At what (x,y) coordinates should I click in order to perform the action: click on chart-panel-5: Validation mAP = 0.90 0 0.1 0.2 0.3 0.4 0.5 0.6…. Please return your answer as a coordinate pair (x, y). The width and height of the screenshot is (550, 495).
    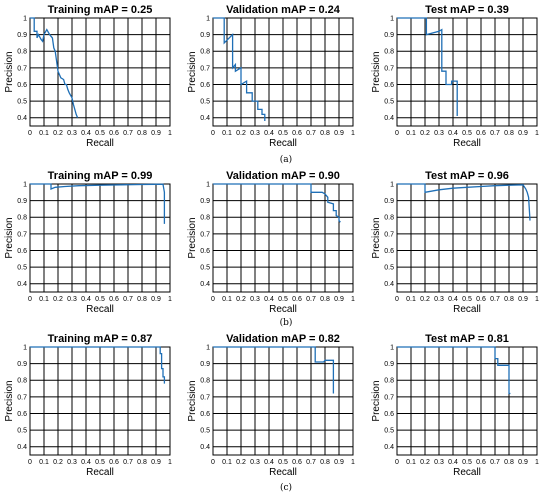
    Looking at the image, I should click on (271, 242).